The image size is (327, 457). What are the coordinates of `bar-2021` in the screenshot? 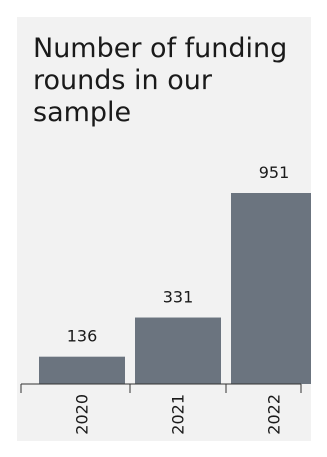 It's located at (178, 350).